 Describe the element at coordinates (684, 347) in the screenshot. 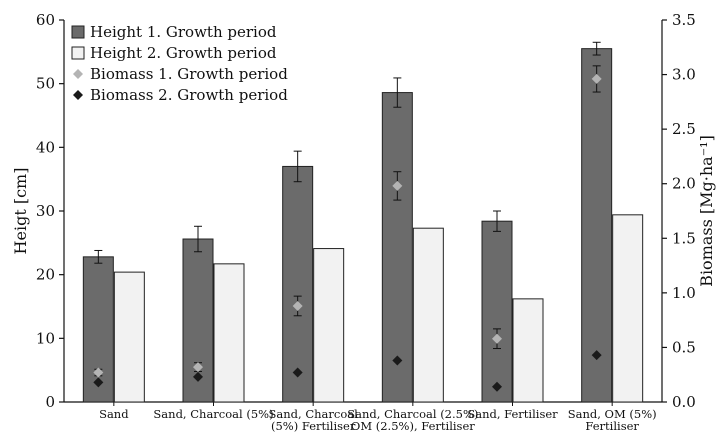

I see `right-tick-label: 0.5` at that location.